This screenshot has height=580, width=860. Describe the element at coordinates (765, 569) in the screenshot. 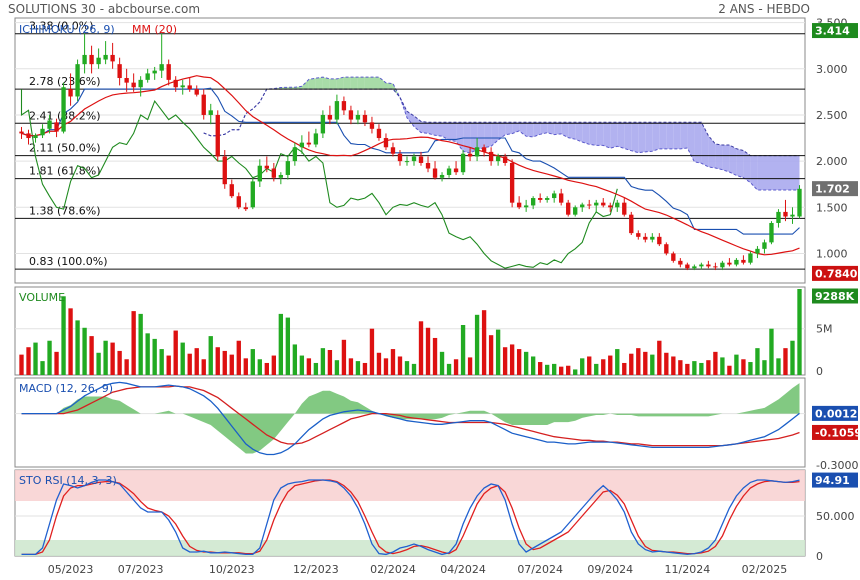

I see `x-tick-label: 02/2025` at that location.